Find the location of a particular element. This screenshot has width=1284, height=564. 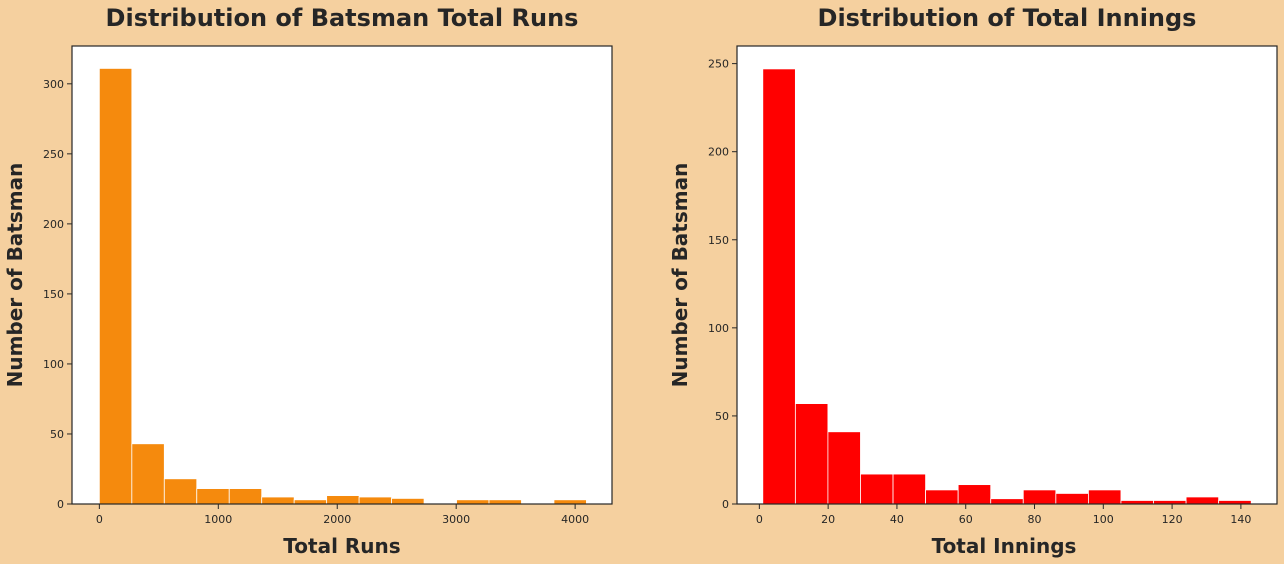

runs-y-tick-label: 250 is located at coordinates (53, 154).